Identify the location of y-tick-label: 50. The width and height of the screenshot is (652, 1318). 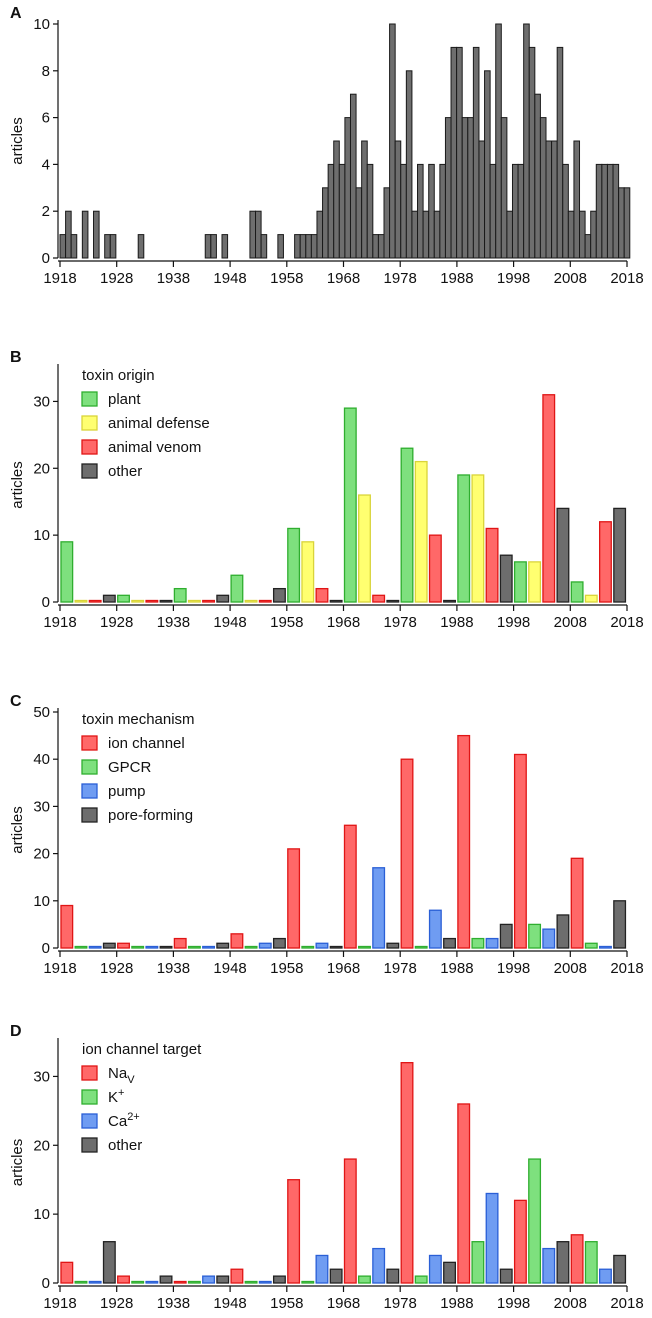
(41, 712).